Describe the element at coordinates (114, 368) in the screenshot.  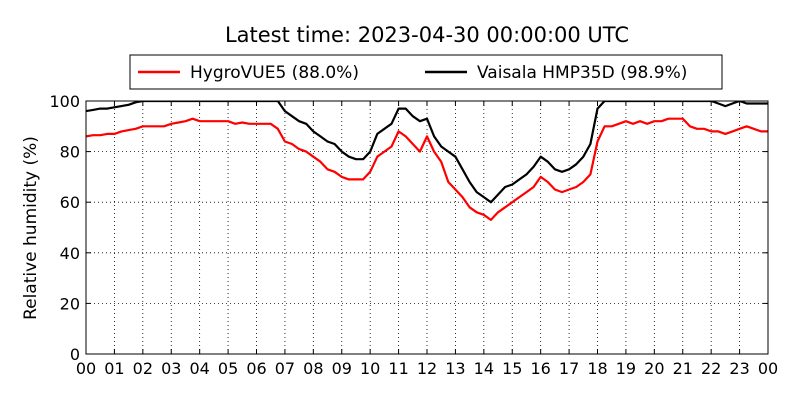
I see `x-tick-label: 01` at that location.